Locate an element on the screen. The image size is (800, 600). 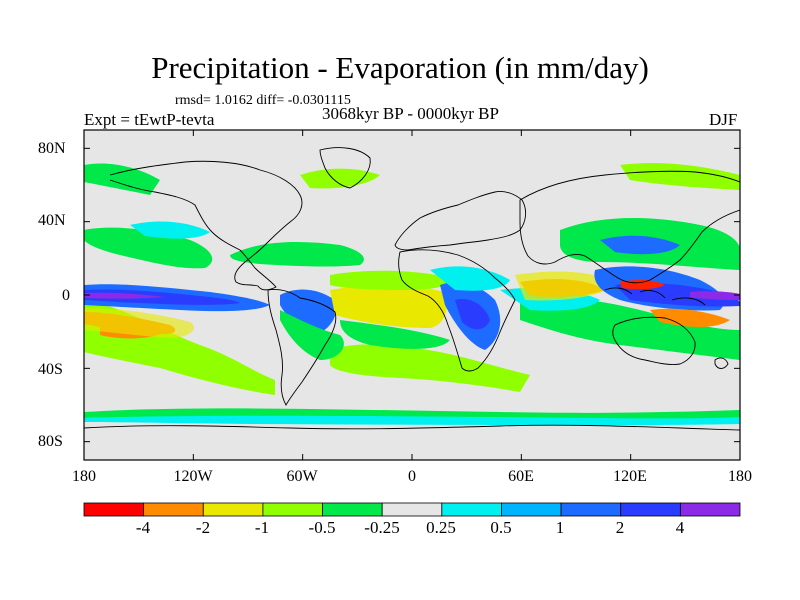
lon-label-60w: 60W is located at coordinates (302, 476).